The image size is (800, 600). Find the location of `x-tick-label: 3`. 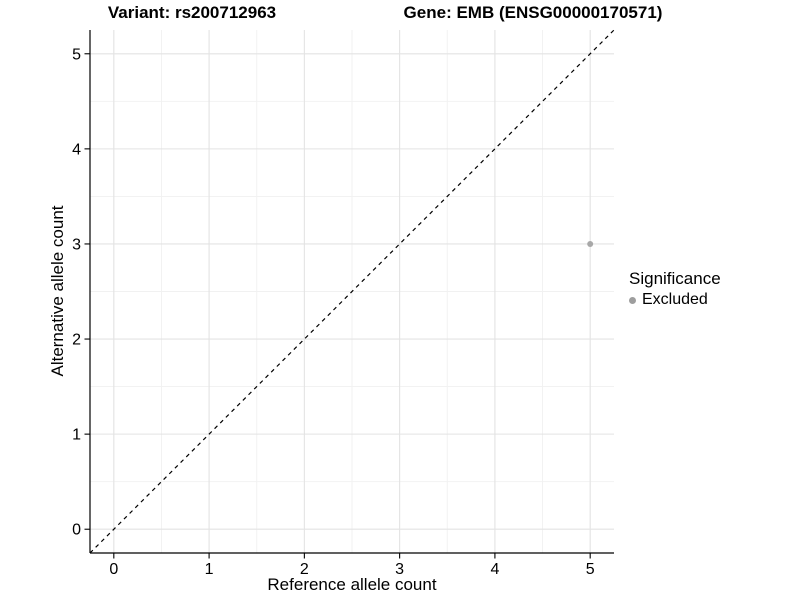

x-tick-label: 3 is located at coordinates (399, 569).